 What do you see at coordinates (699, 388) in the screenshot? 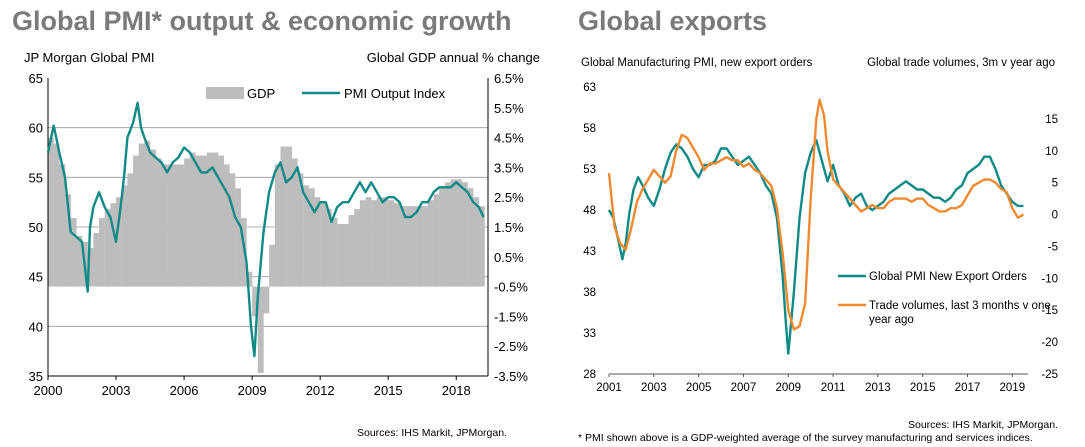
I see `x-tick-label: 2005` at bounding box center [699, 388].